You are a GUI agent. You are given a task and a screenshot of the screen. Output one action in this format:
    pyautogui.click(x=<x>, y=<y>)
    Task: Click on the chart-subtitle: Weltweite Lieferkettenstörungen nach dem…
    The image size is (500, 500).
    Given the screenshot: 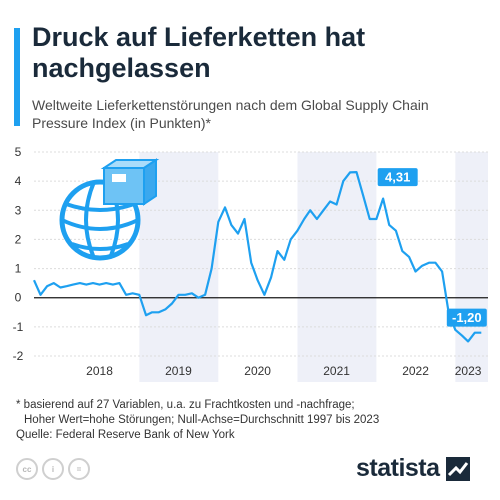 What is the action you would take?
    pyautogui.click(x=230, y=114)
    